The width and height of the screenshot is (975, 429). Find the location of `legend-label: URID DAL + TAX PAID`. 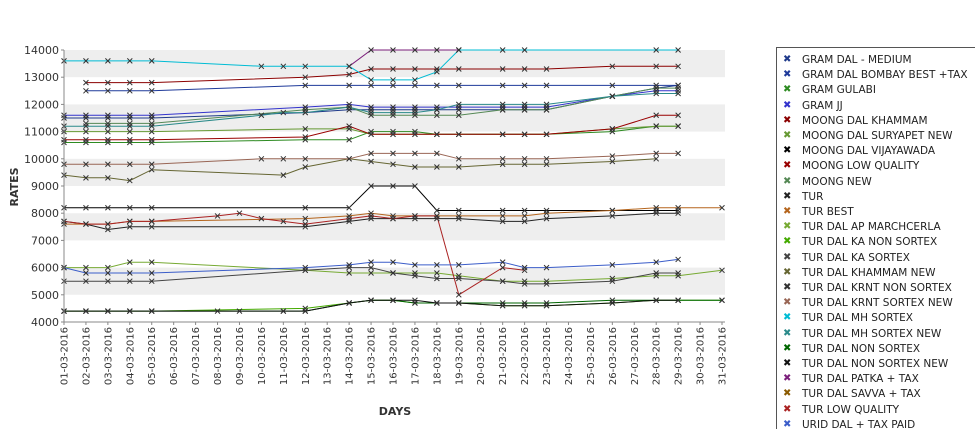

legend-label: URID DAL + TAX PAID is located at coordinates (859, 423).